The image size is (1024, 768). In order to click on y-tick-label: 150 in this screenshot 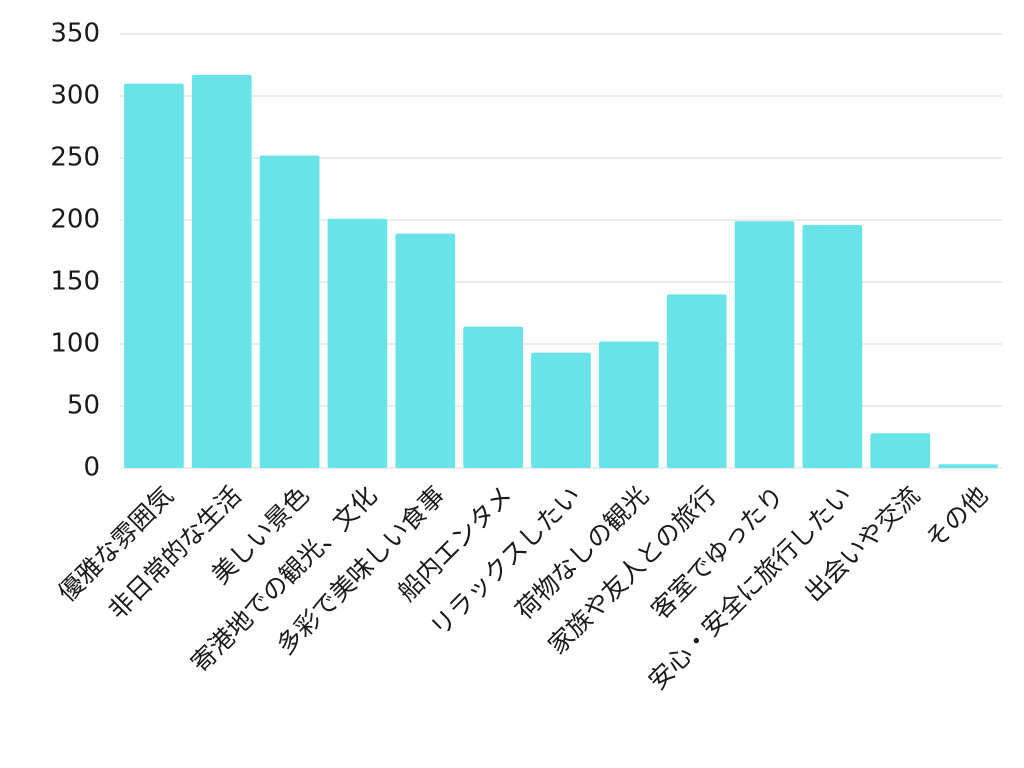, I will do `click(75, 282)`.